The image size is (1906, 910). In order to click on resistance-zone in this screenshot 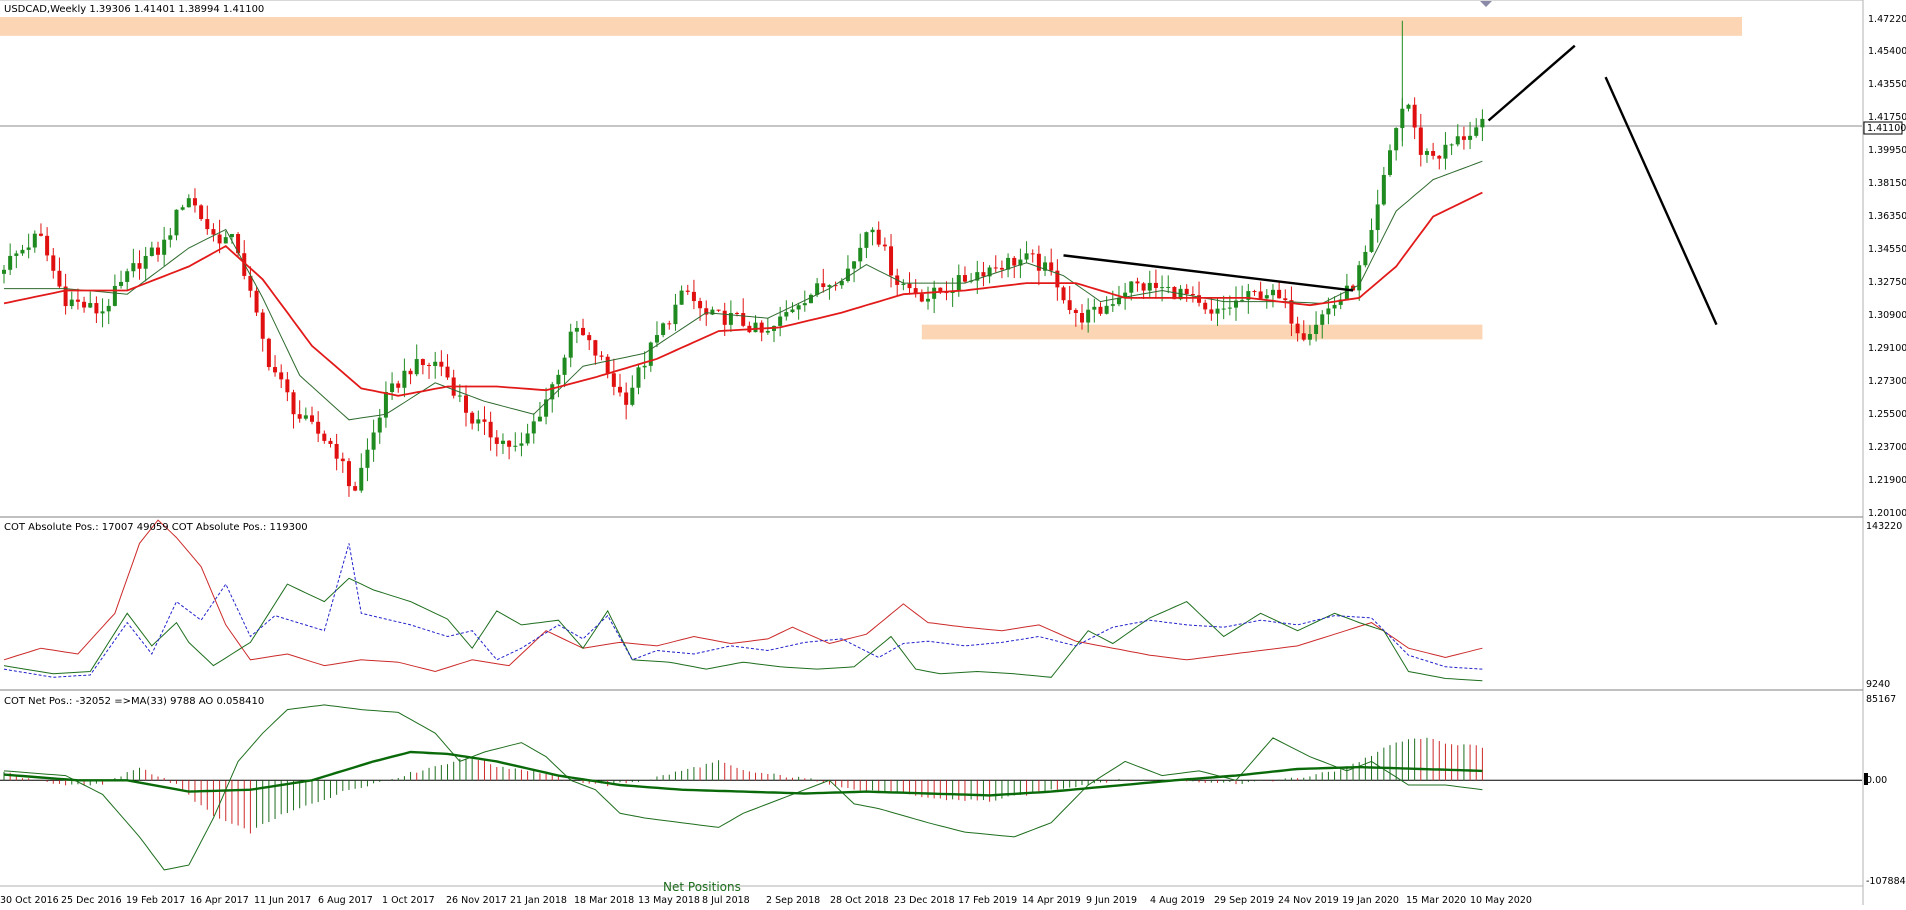, I will do `click(871, 26)`.